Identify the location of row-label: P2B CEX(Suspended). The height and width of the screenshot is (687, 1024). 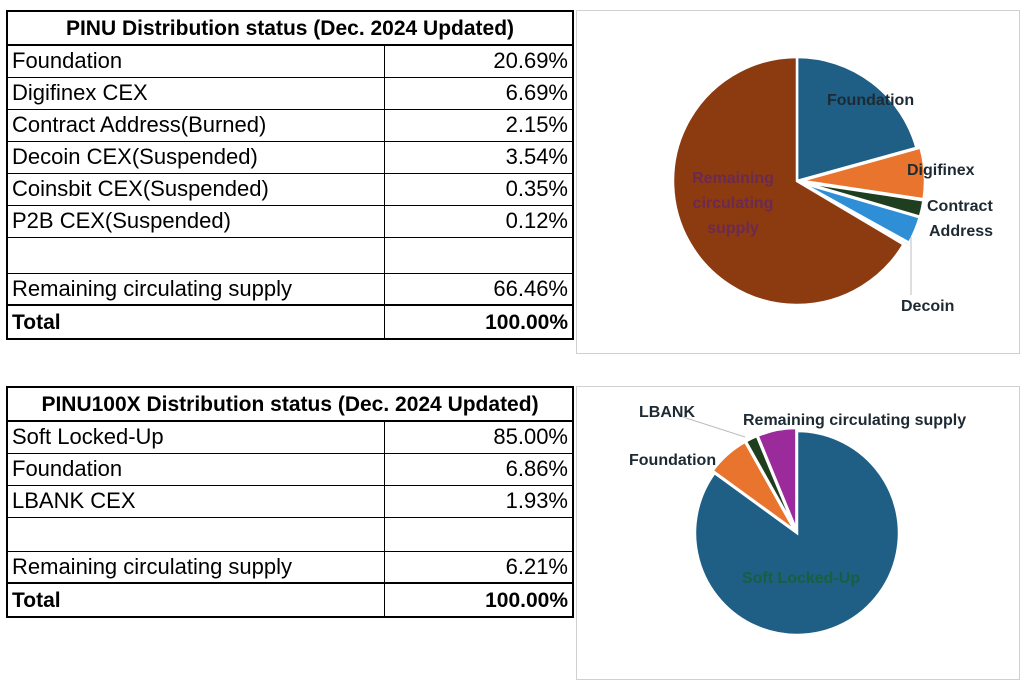
(195, 221).